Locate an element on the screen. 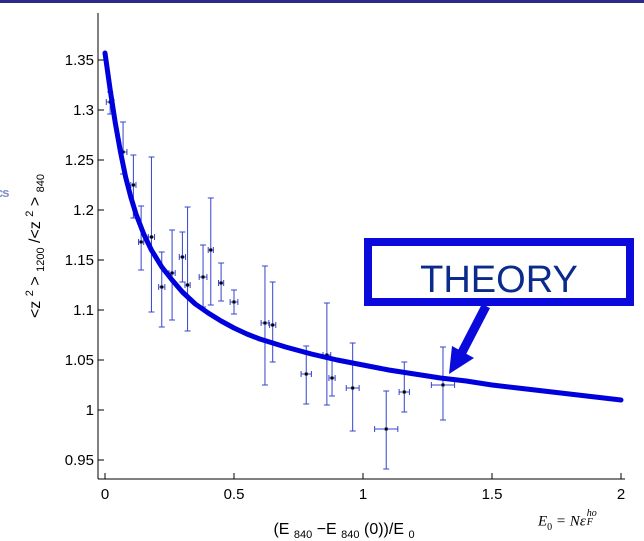 Image resolution: width=644 pixels, height=541 pixels. x-tick-label: 0 is located at coordinates (105, 494).